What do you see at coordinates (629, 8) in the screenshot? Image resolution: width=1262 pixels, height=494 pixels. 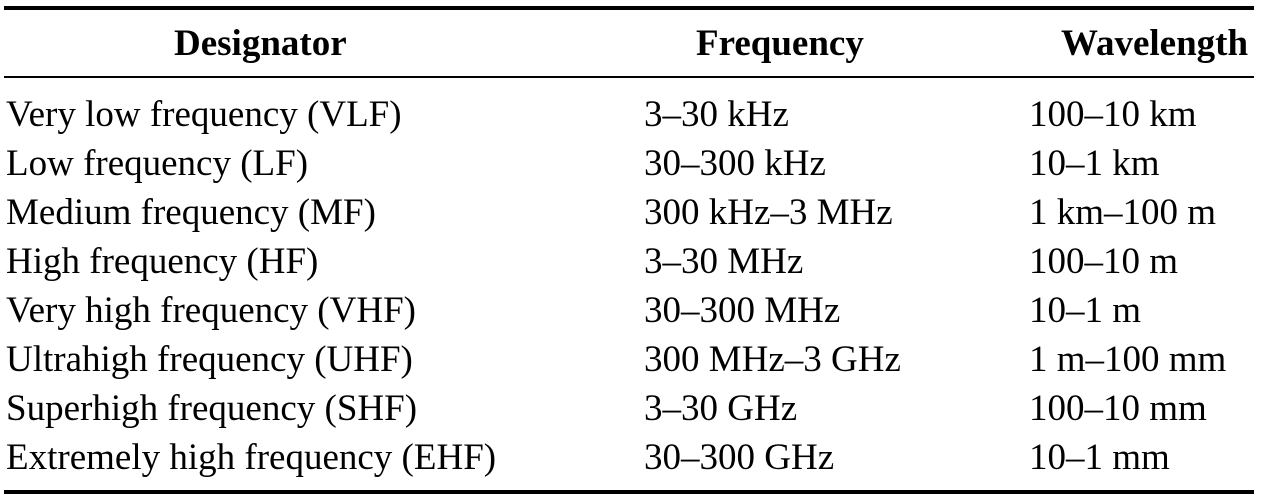 I see `top-rule` at bounding box center [629, 8].